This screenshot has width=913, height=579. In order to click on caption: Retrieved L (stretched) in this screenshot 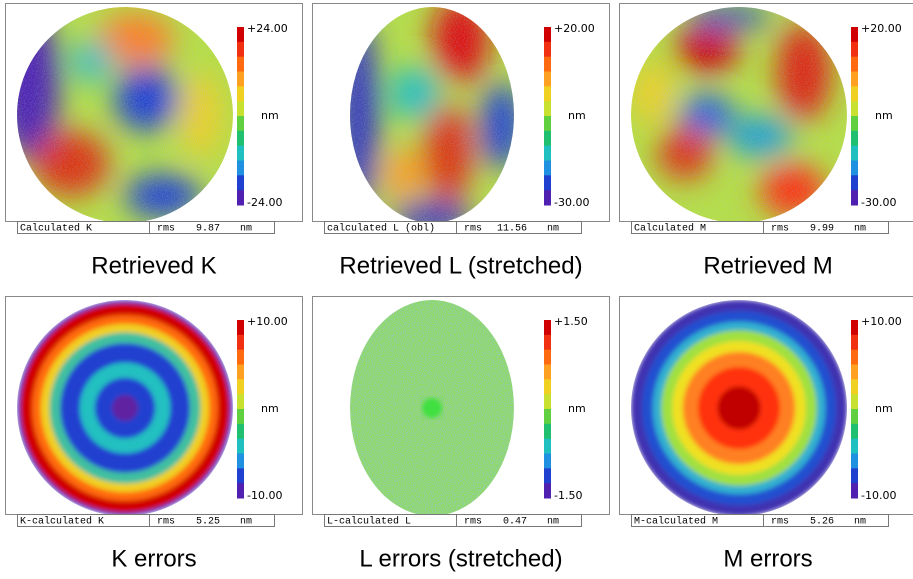, I will do `click(460, 265)`.